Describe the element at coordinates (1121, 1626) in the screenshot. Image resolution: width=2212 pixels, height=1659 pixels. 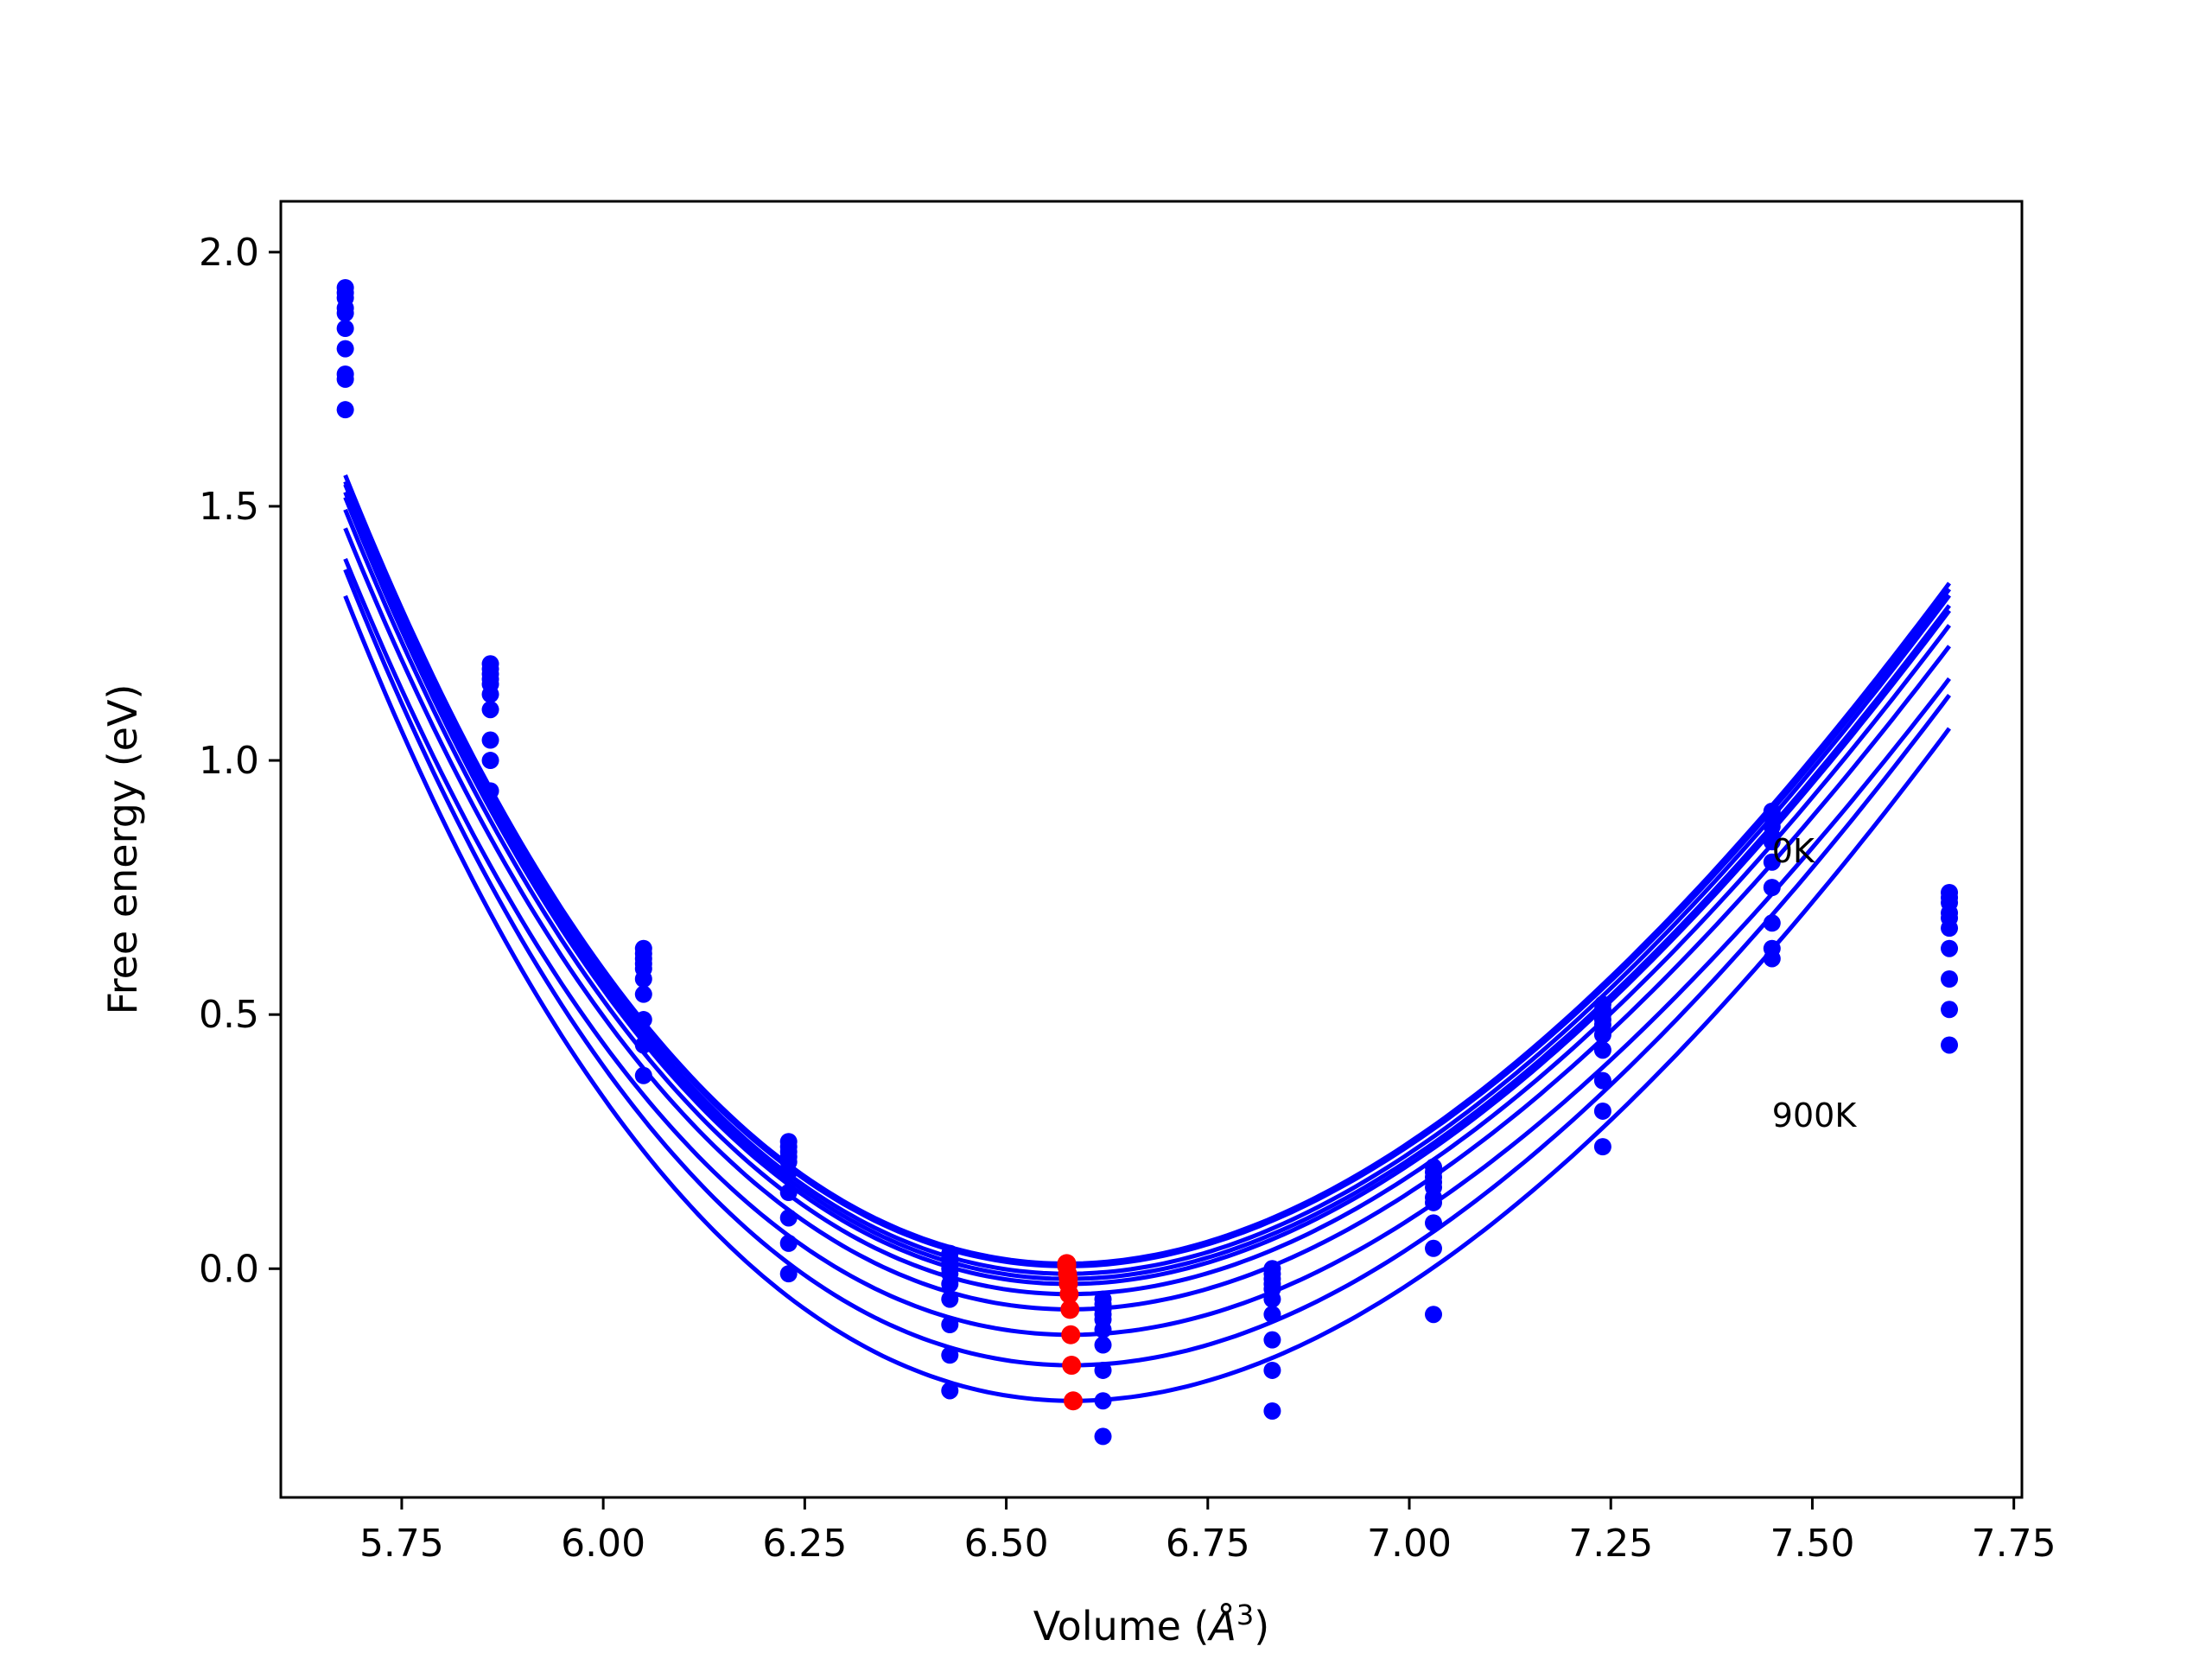
I see `x-axis-label-prefix: Volume (` at that location.